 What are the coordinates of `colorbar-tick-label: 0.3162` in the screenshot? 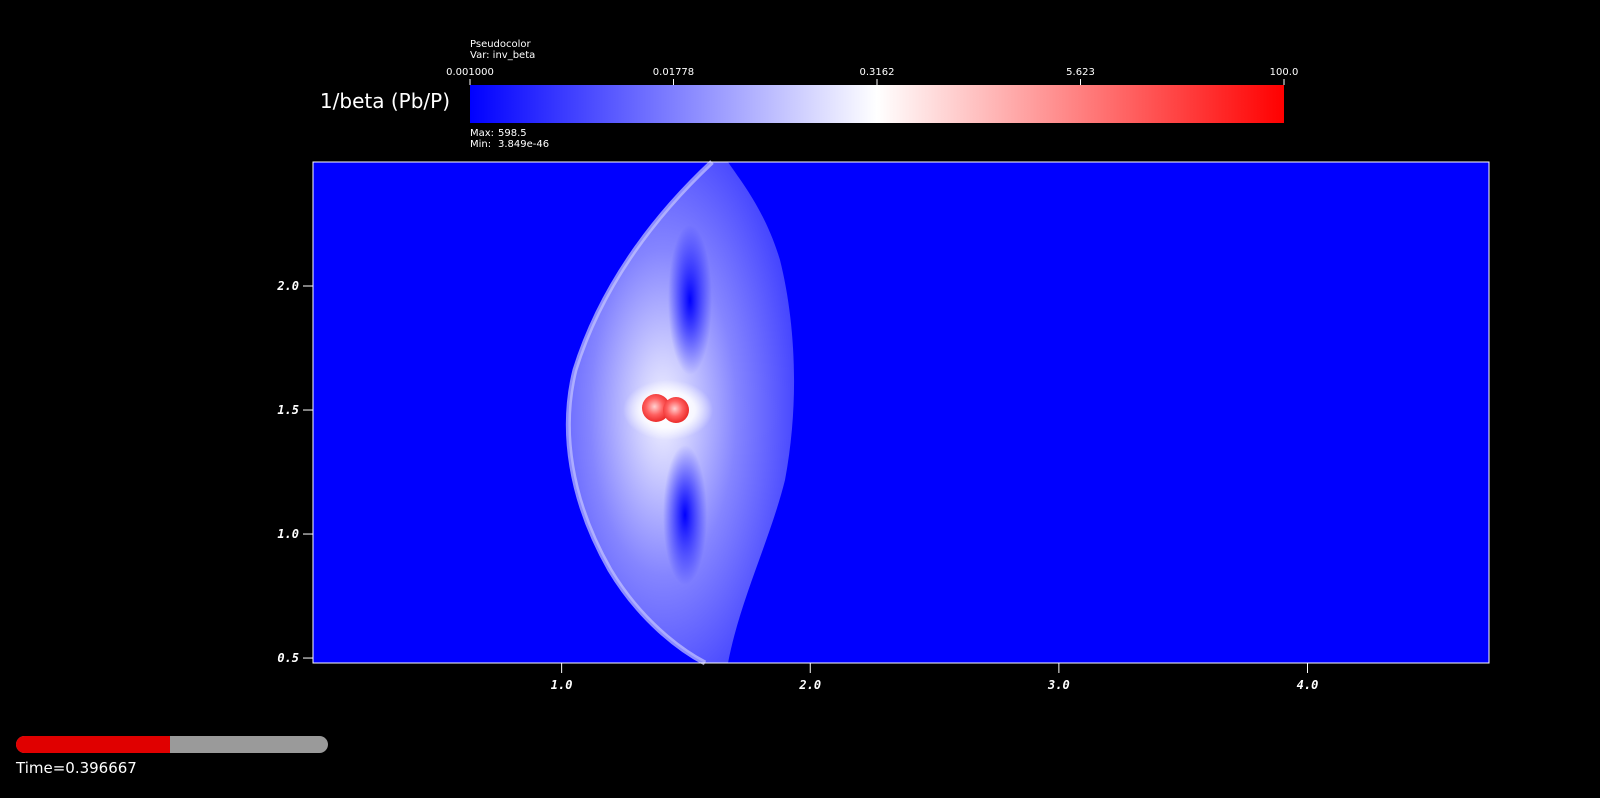 It's located at (876, 72).